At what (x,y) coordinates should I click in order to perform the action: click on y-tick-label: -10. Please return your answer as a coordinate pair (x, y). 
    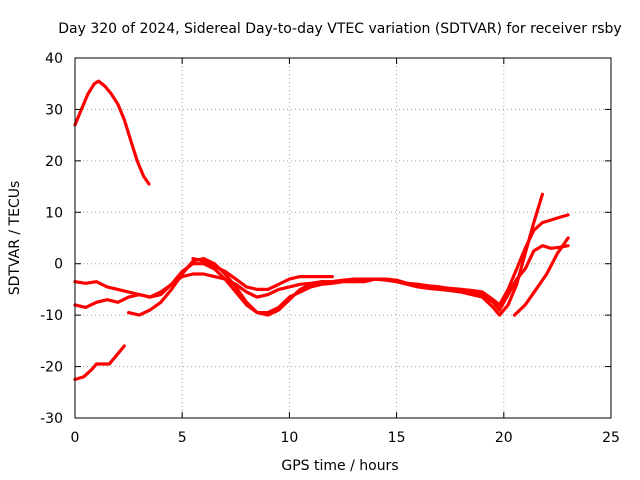
    Looking at the image, I should click on (51, 316).